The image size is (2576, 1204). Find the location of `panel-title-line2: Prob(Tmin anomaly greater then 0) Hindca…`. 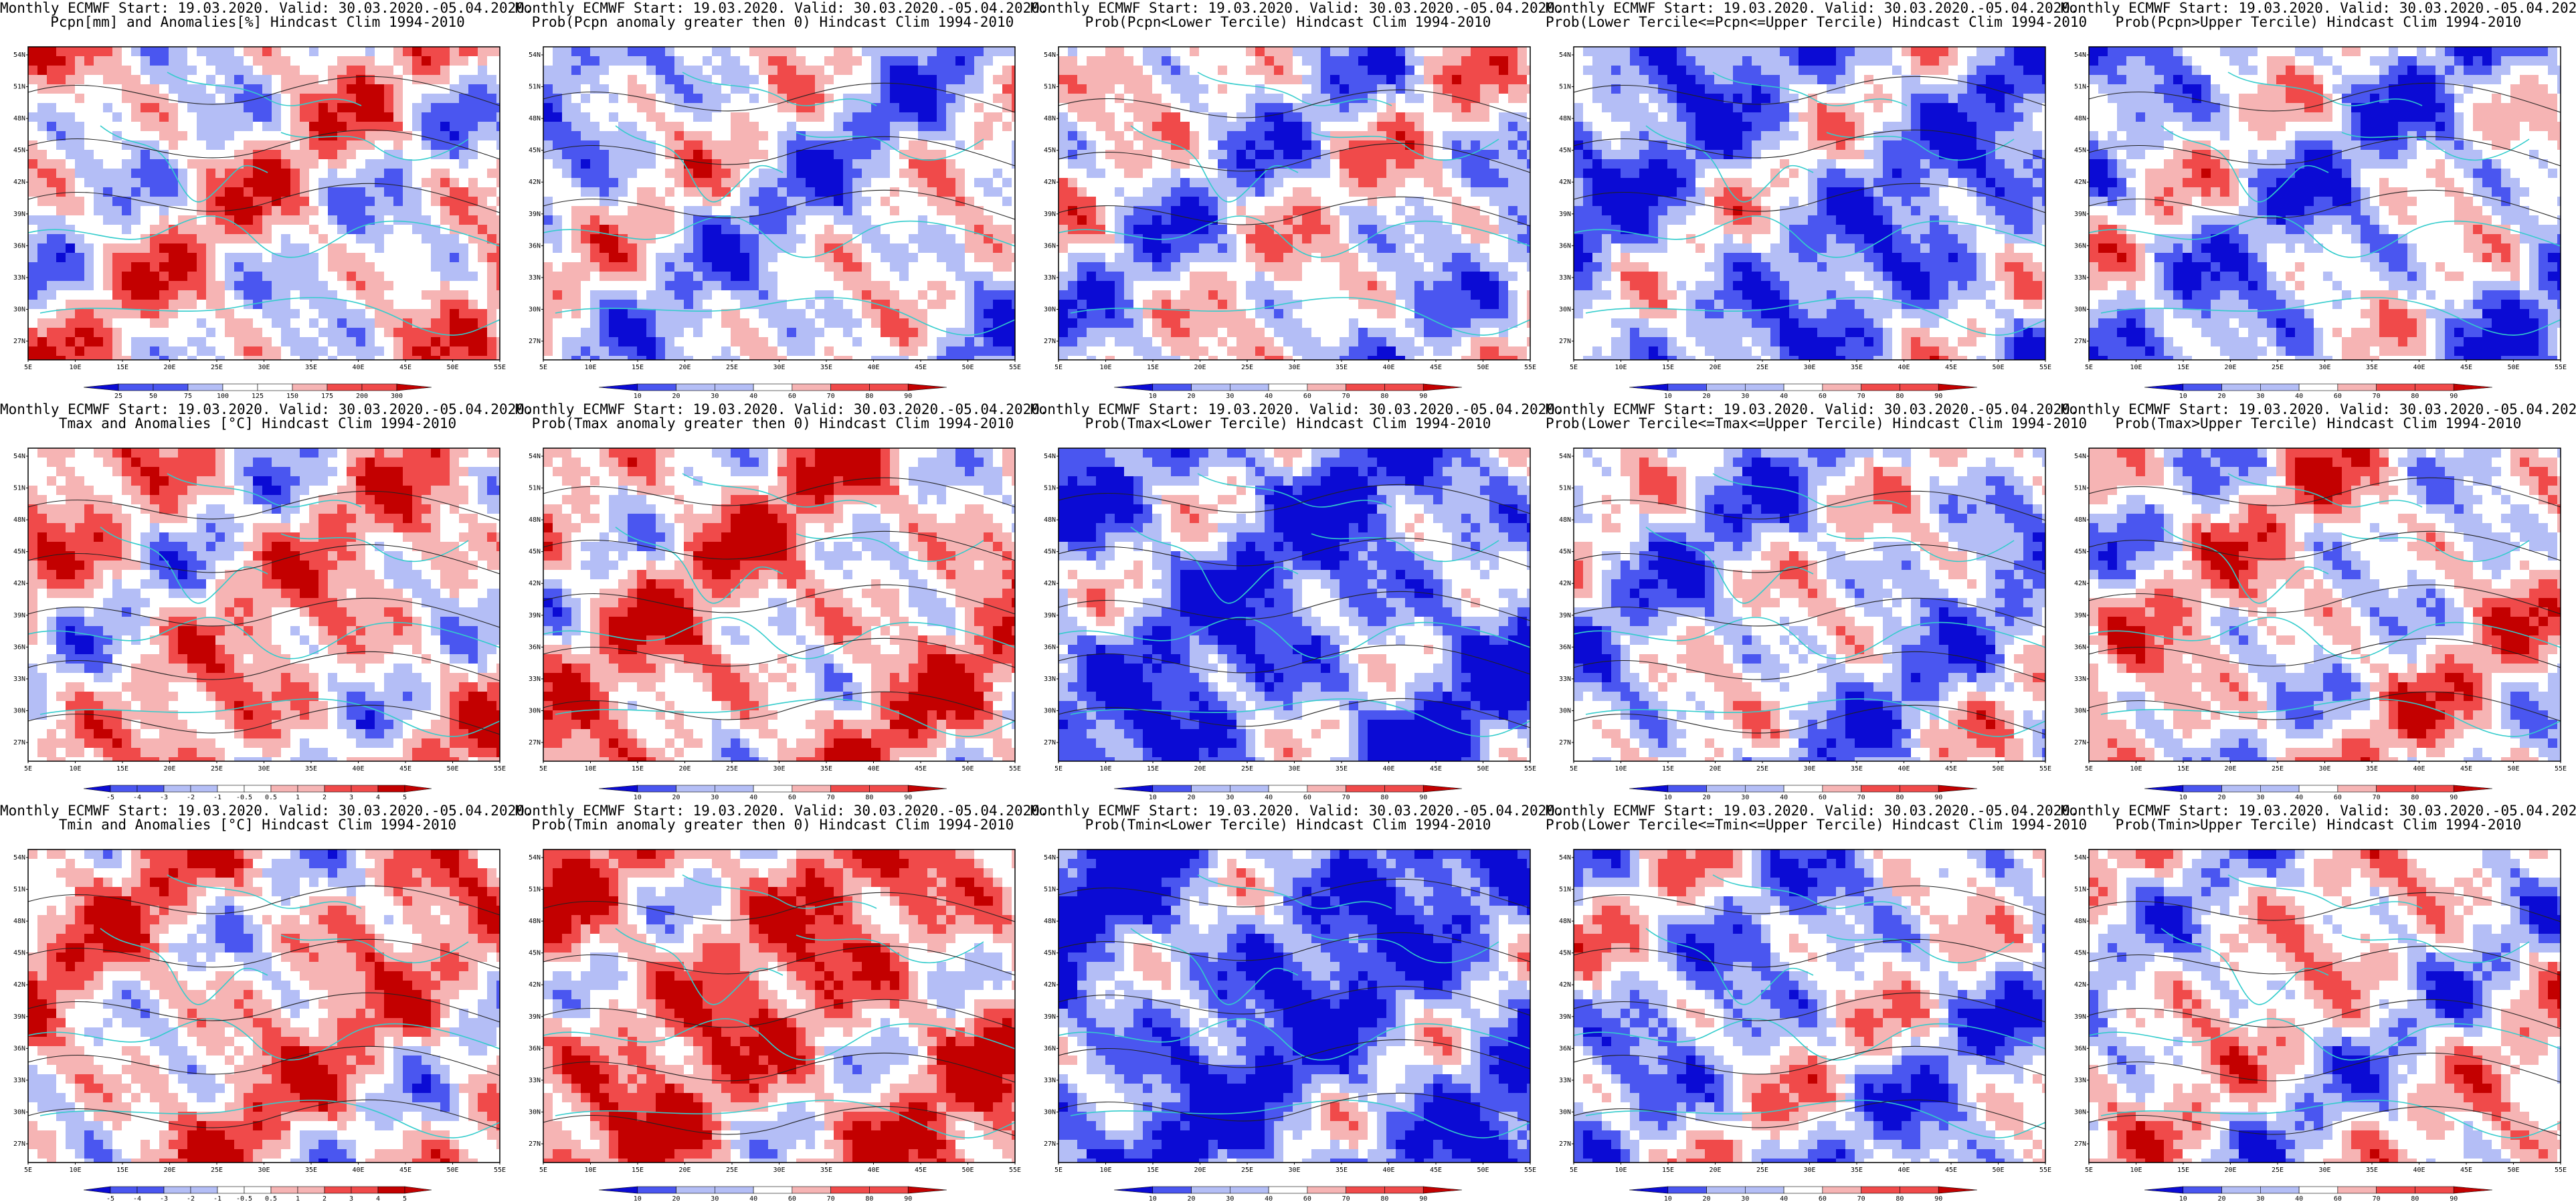

panel-title-line2: Prob(Tmin anomaly greater then 0) Hindca… is located at coordinates (773, 825).